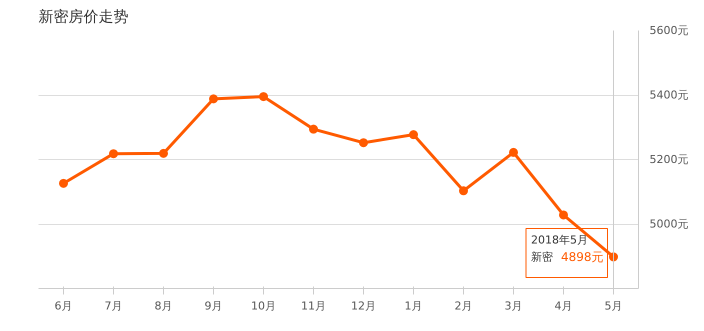 The image size is (704, 331). What do you see at coordinates (563, 306) in the screenshot?
I see `x-tick-label: 4月` at bounding box center [563, 306].